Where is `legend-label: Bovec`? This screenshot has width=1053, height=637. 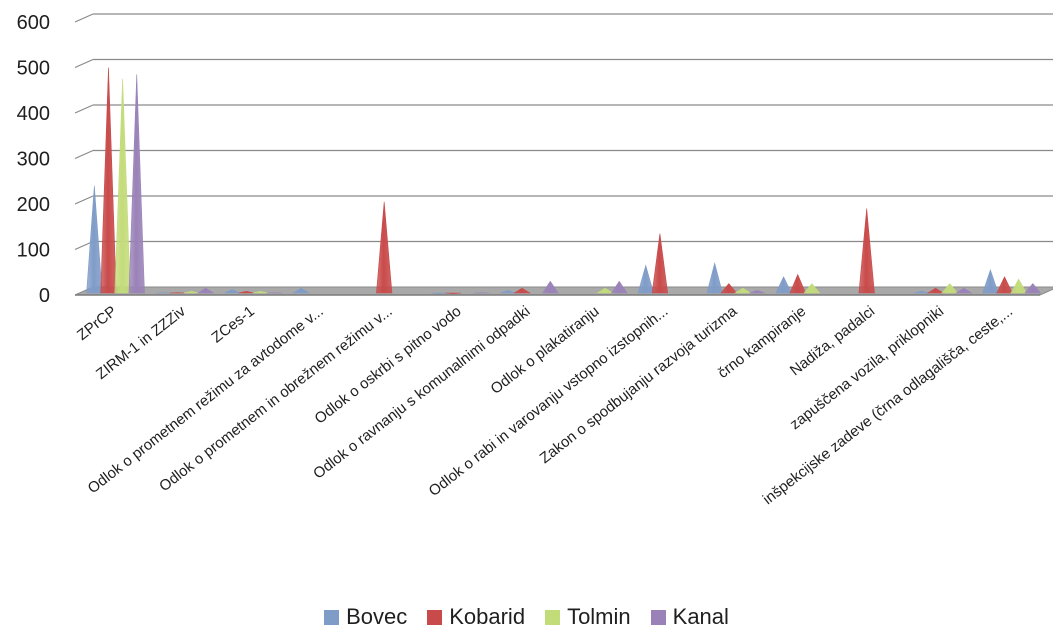 legend-label: Bovec is located at coordinates (377, 616).